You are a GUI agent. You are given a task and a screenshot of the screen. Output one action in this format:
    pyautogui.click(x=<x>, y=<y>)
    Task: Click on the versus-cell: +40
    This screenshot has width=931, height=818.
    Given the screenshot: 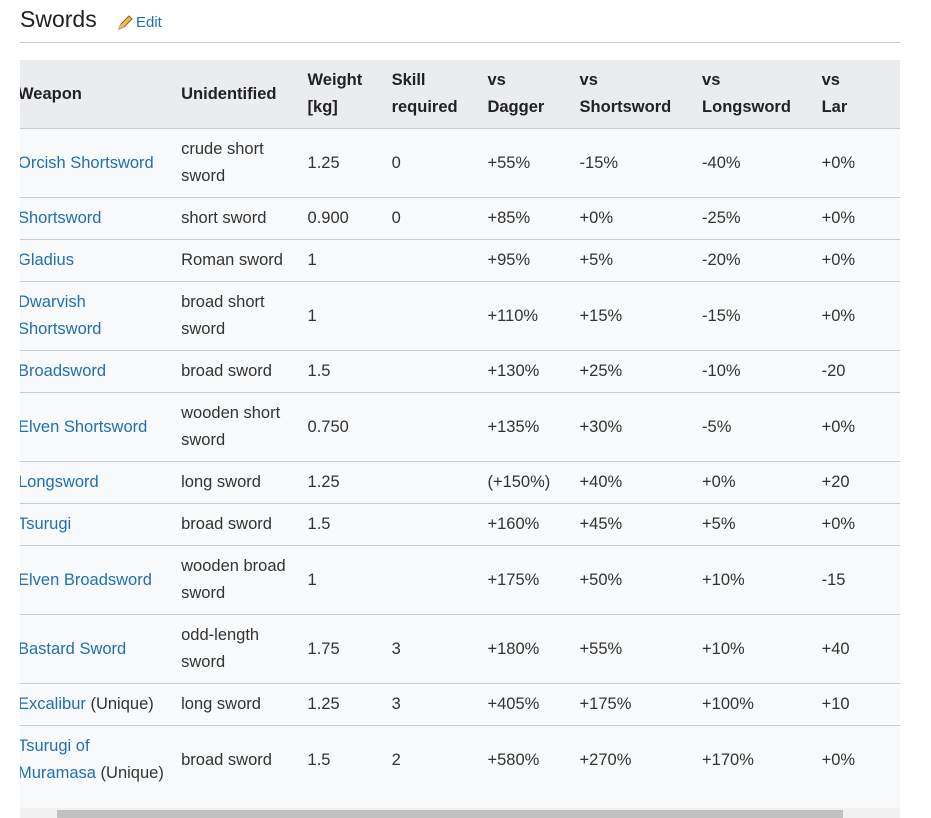 What is the action you would take?
    pyautogui.click(x=856, y=649)
    